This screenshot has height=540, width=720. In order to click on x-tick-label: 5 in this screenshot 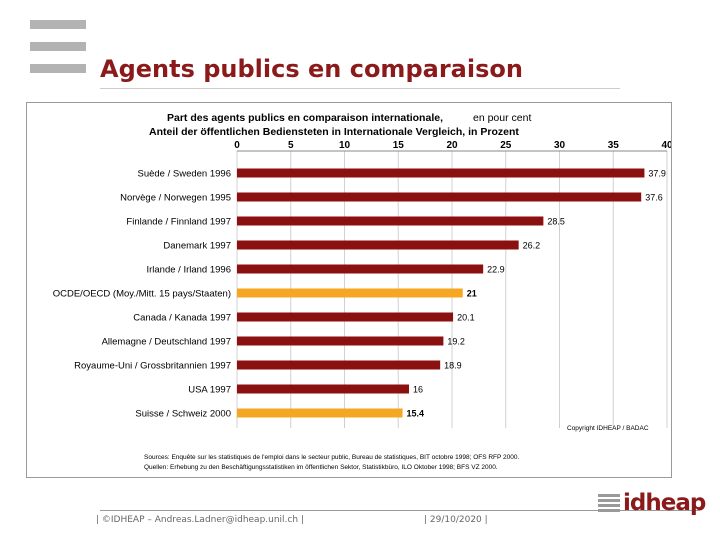, I will do `click(291, 145)`.